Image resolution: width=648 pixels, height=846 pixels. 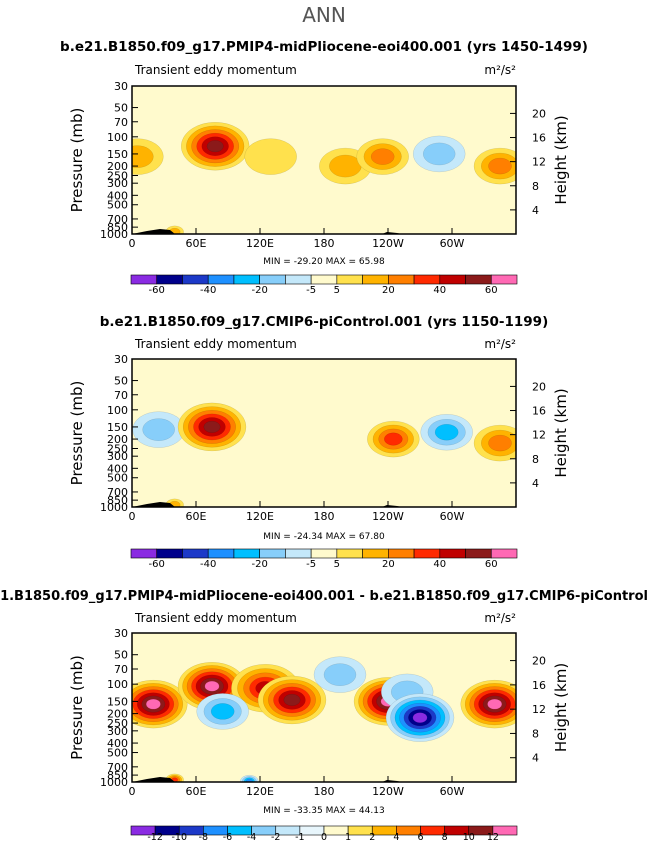 What do you see at coordinates (372, 837) in the screenshot?
I see `colorbar-label: 2` at bounding box center [372, 837].